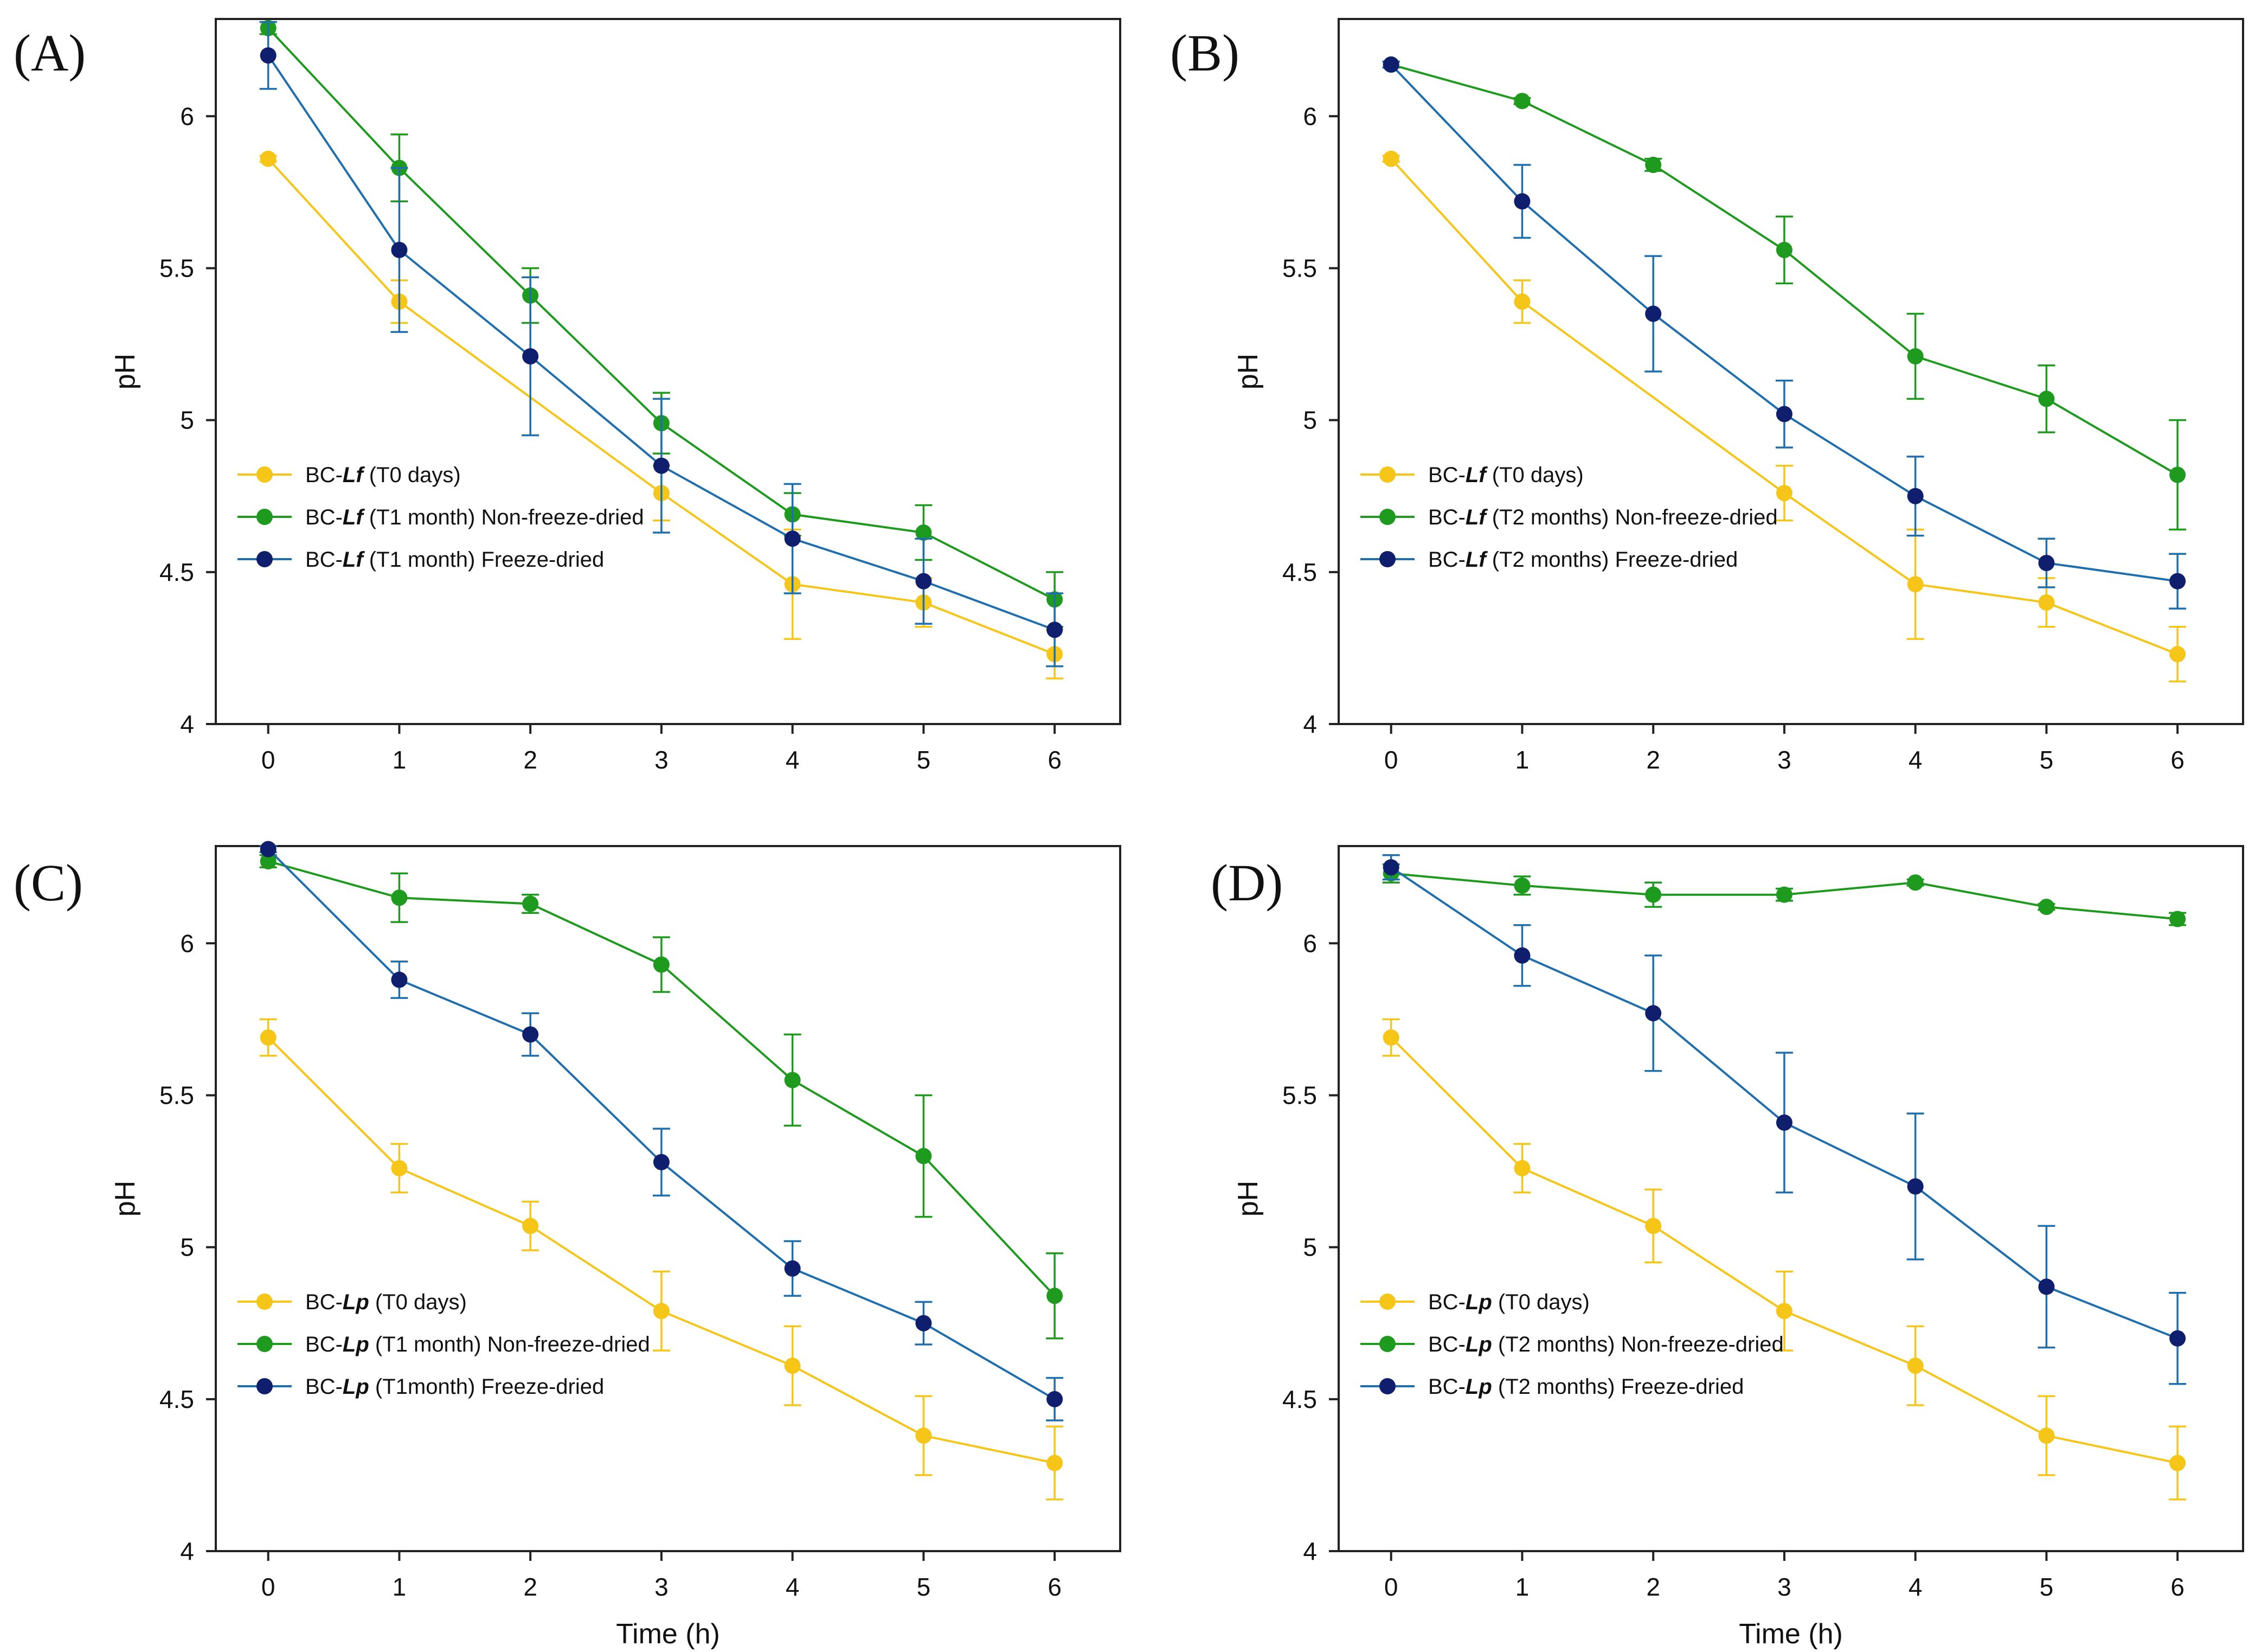 This screenshot has width=2268, height=1652. Describe the element at coordinates (1248, 371) in the screenshot. I see `y-axis-title: pH` at that location.